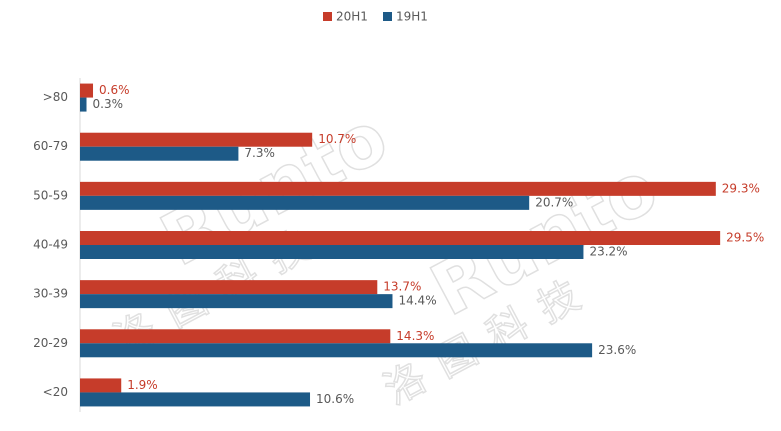 The width and height of the screenshot is (781, 431). Describe the element at coordinates (617, 350) in the screenshot. I see `value-label: 23.6%` at that location.